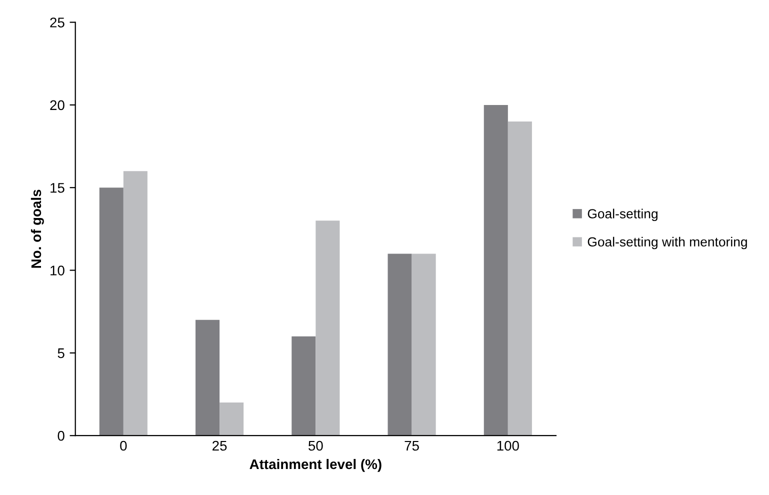 This screenshot has height=495, width=769. Describe the element at coordinates (219, 445) in the screenshot. I see `x-tick-label: 25` at that location.